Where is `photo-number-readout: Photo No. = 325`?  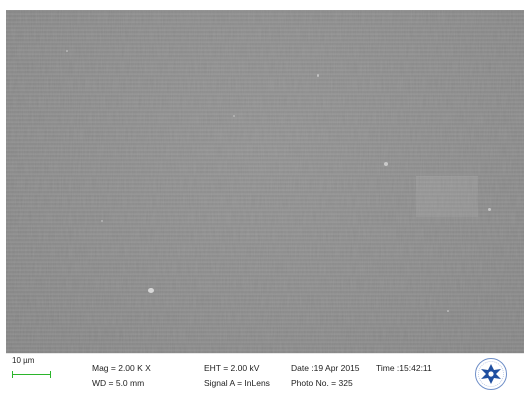
photo-number-readout: Photo No. = 325 is located at coordinates (322, 383).